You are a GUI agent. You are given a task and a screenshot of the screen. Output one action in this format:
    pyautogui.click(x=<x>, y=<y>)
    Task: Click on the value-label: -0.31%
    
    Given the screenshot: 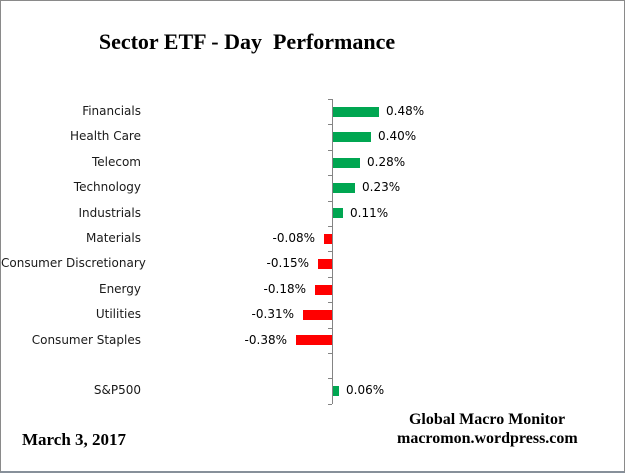 What is the action you would take?
    pyautogui.click(x=272, y=314)
    